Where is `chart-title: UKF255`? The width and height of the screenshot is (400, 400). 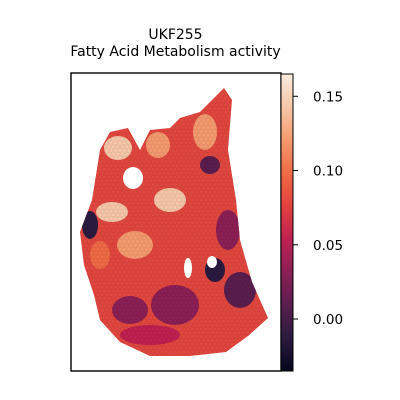 chart-title: UKF255 is located at coordinates (175, 35).